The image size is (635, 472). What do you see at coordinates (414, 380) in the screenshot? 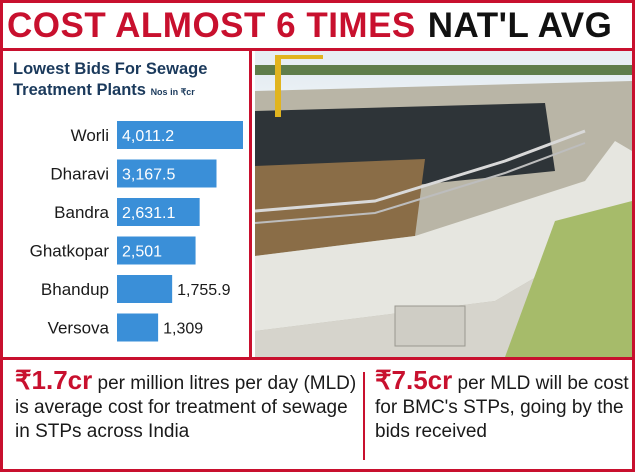
I see `bmc-cost-value: ₹7.5cr` at bounding box center [414, 380].